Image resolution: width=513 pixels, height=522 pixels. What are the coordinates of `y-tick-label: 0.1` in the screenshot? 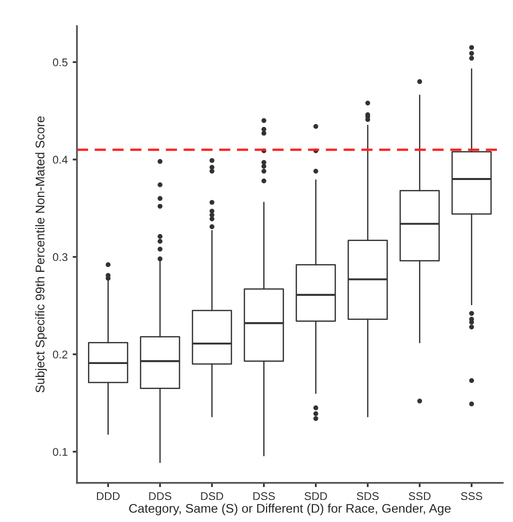 It's located at (60, 452).